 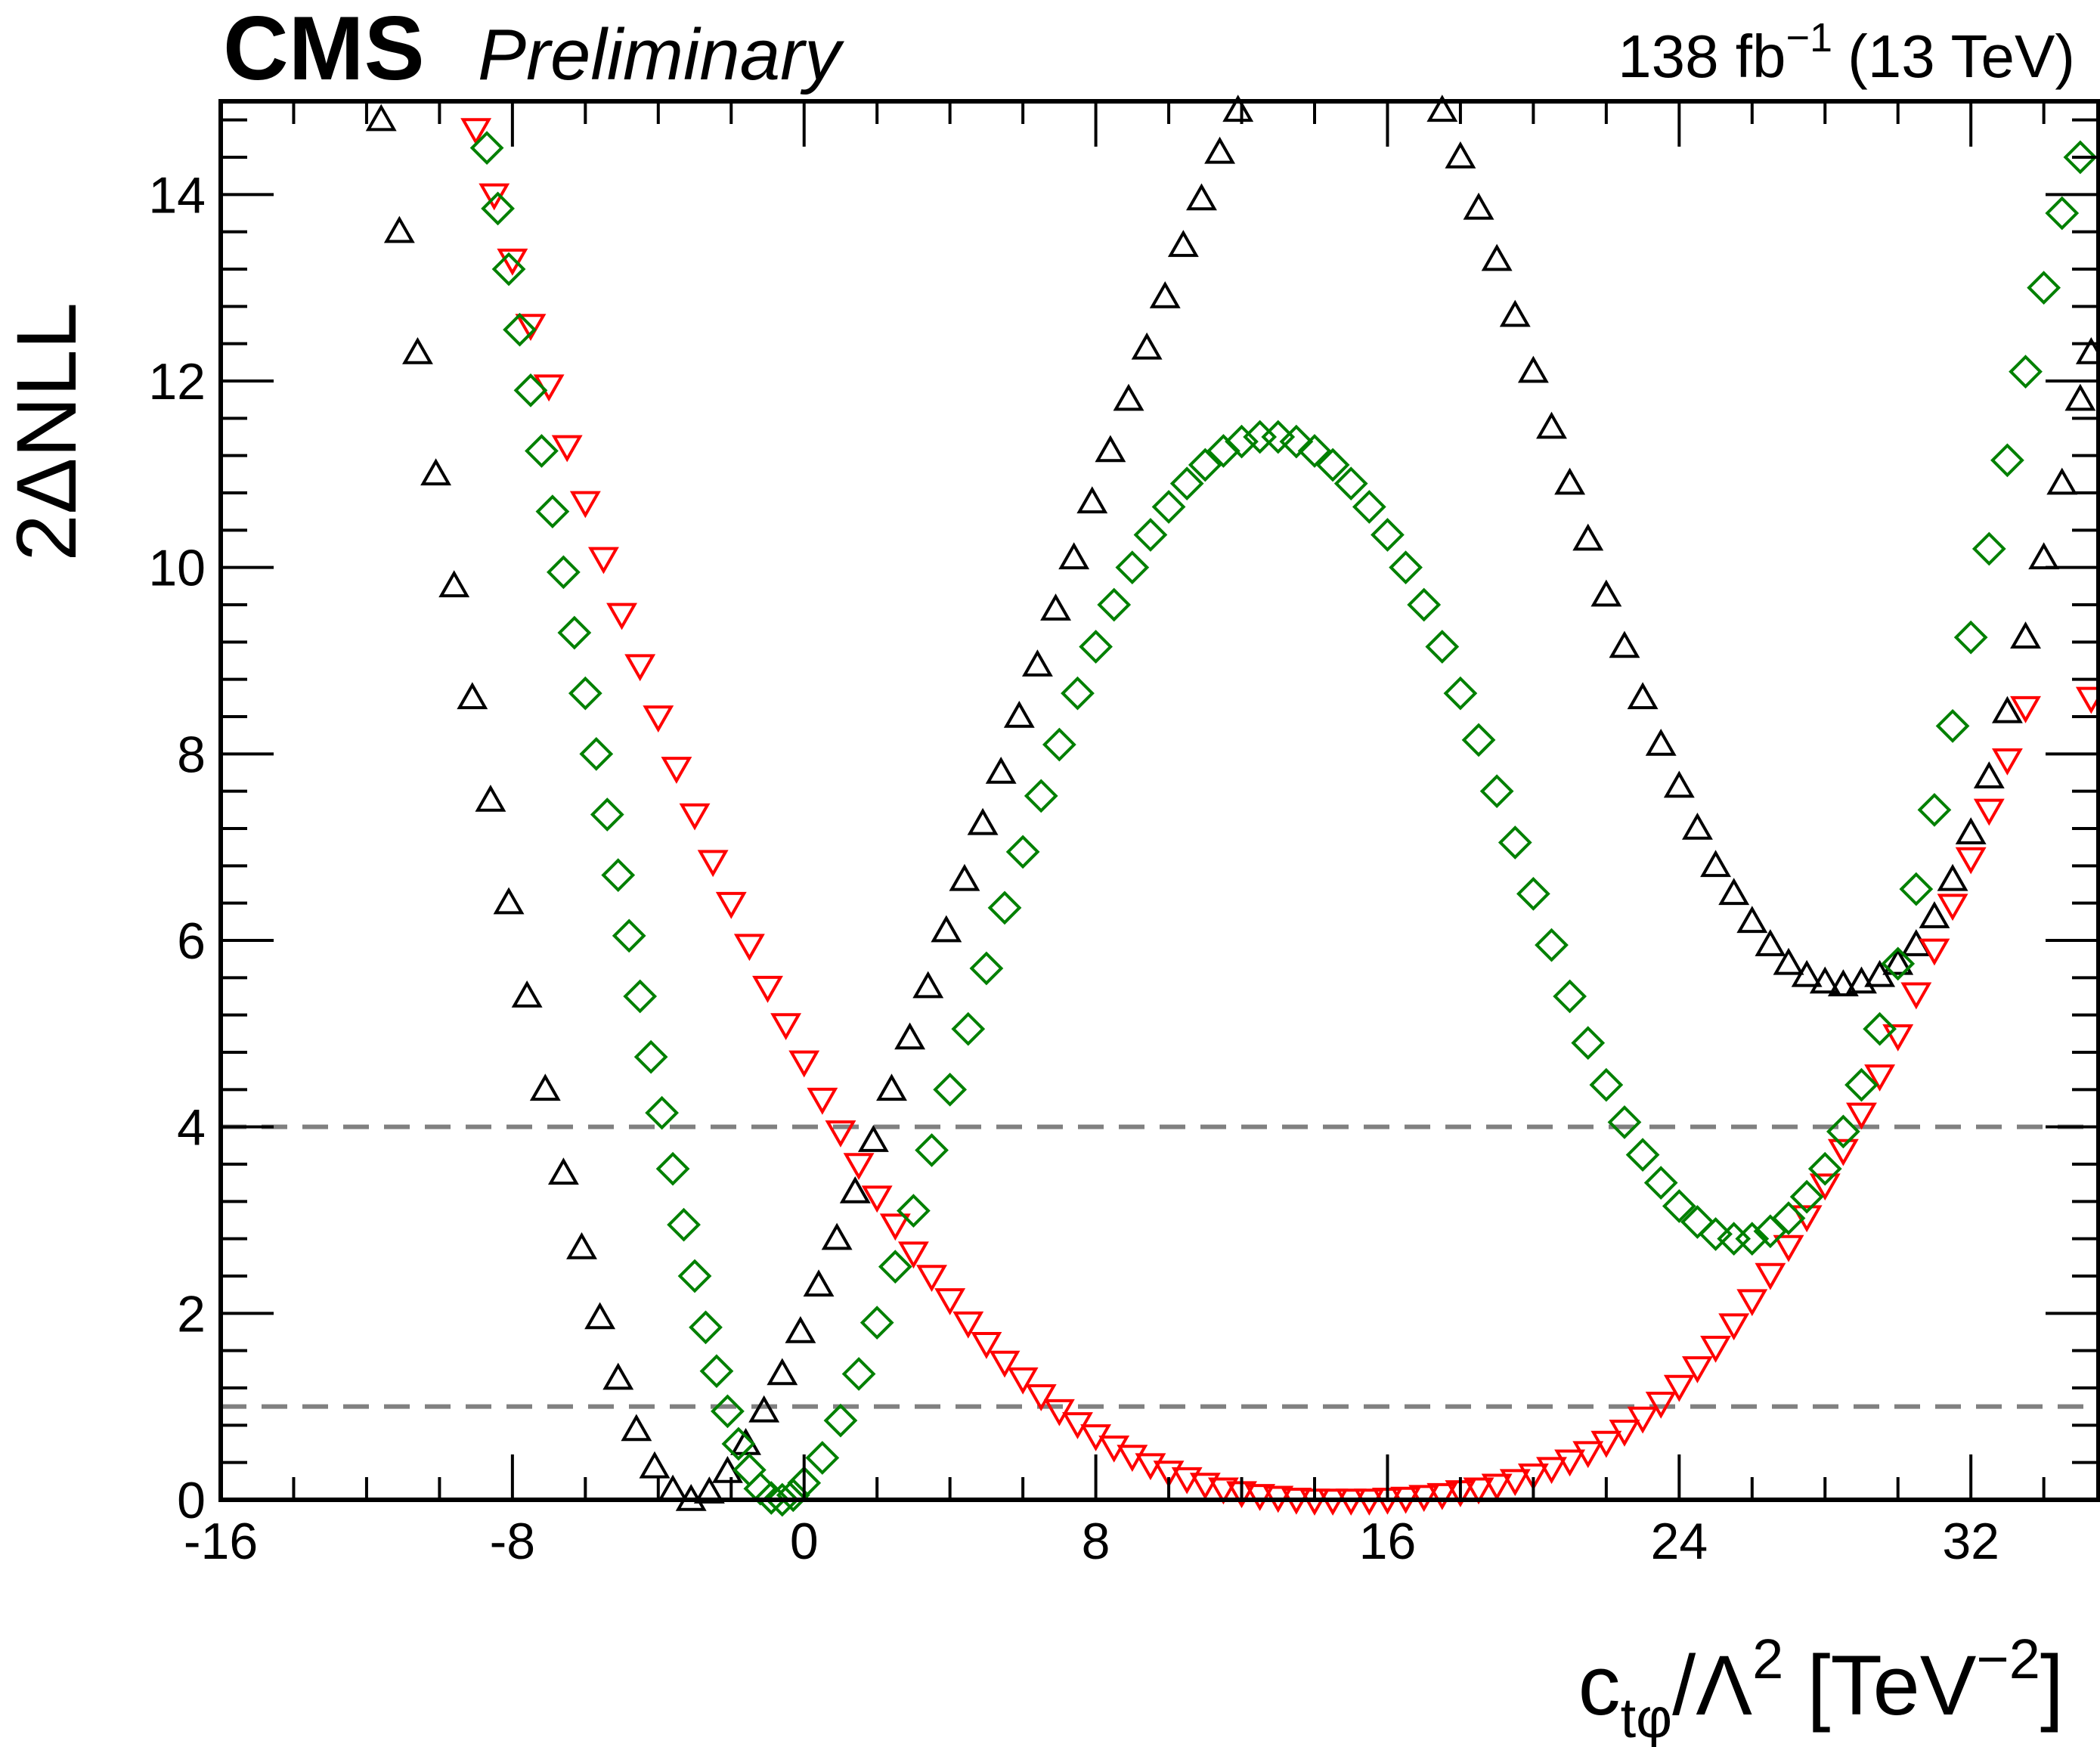 I want to click on x-tick-label: 24, so click(x=1679, y=1541).